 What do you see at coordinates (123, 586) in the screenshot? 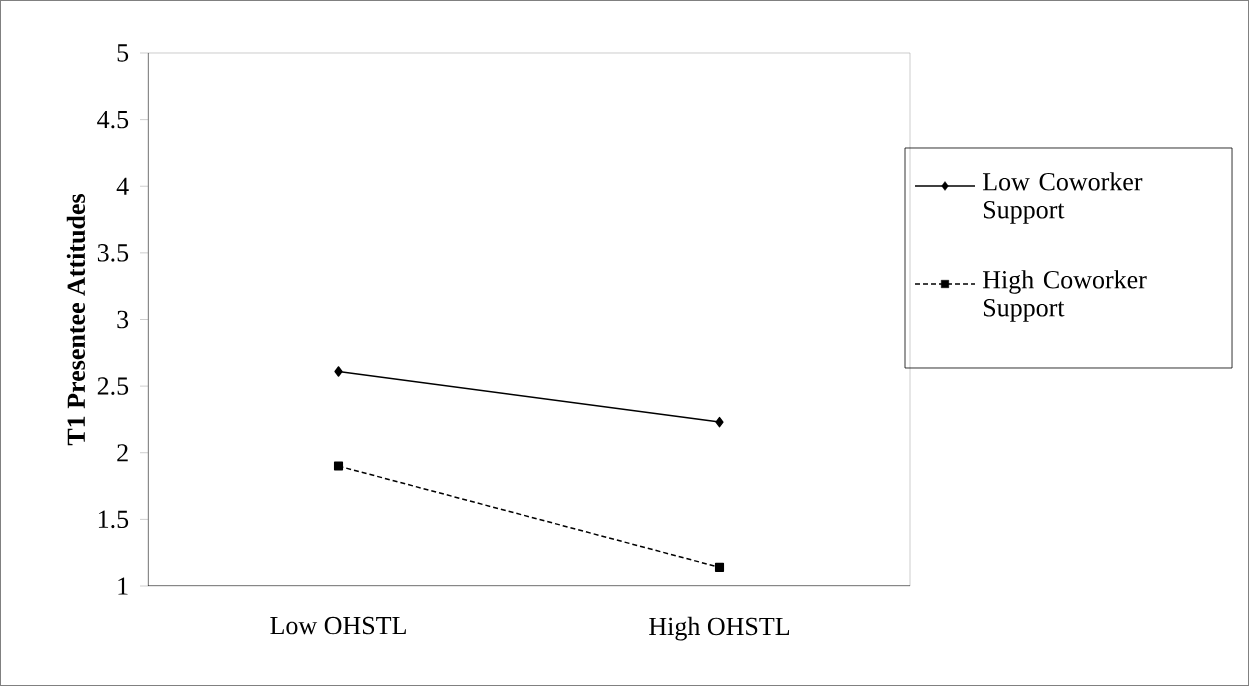
I see `y-tick-label: 1` at bounding box center [123, 586].